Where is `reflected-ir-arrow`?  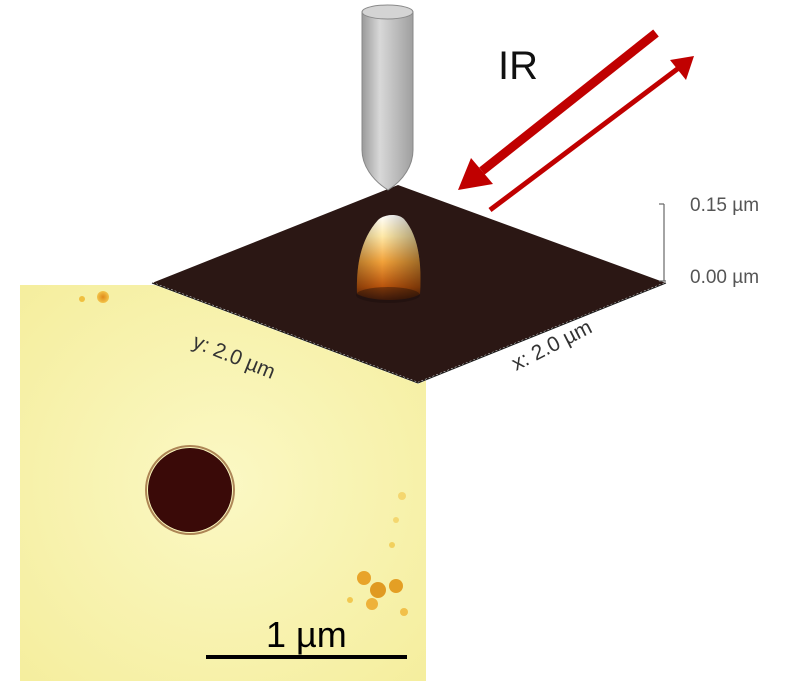
reflected-ir-arrow is located at coordinates (591, 134).